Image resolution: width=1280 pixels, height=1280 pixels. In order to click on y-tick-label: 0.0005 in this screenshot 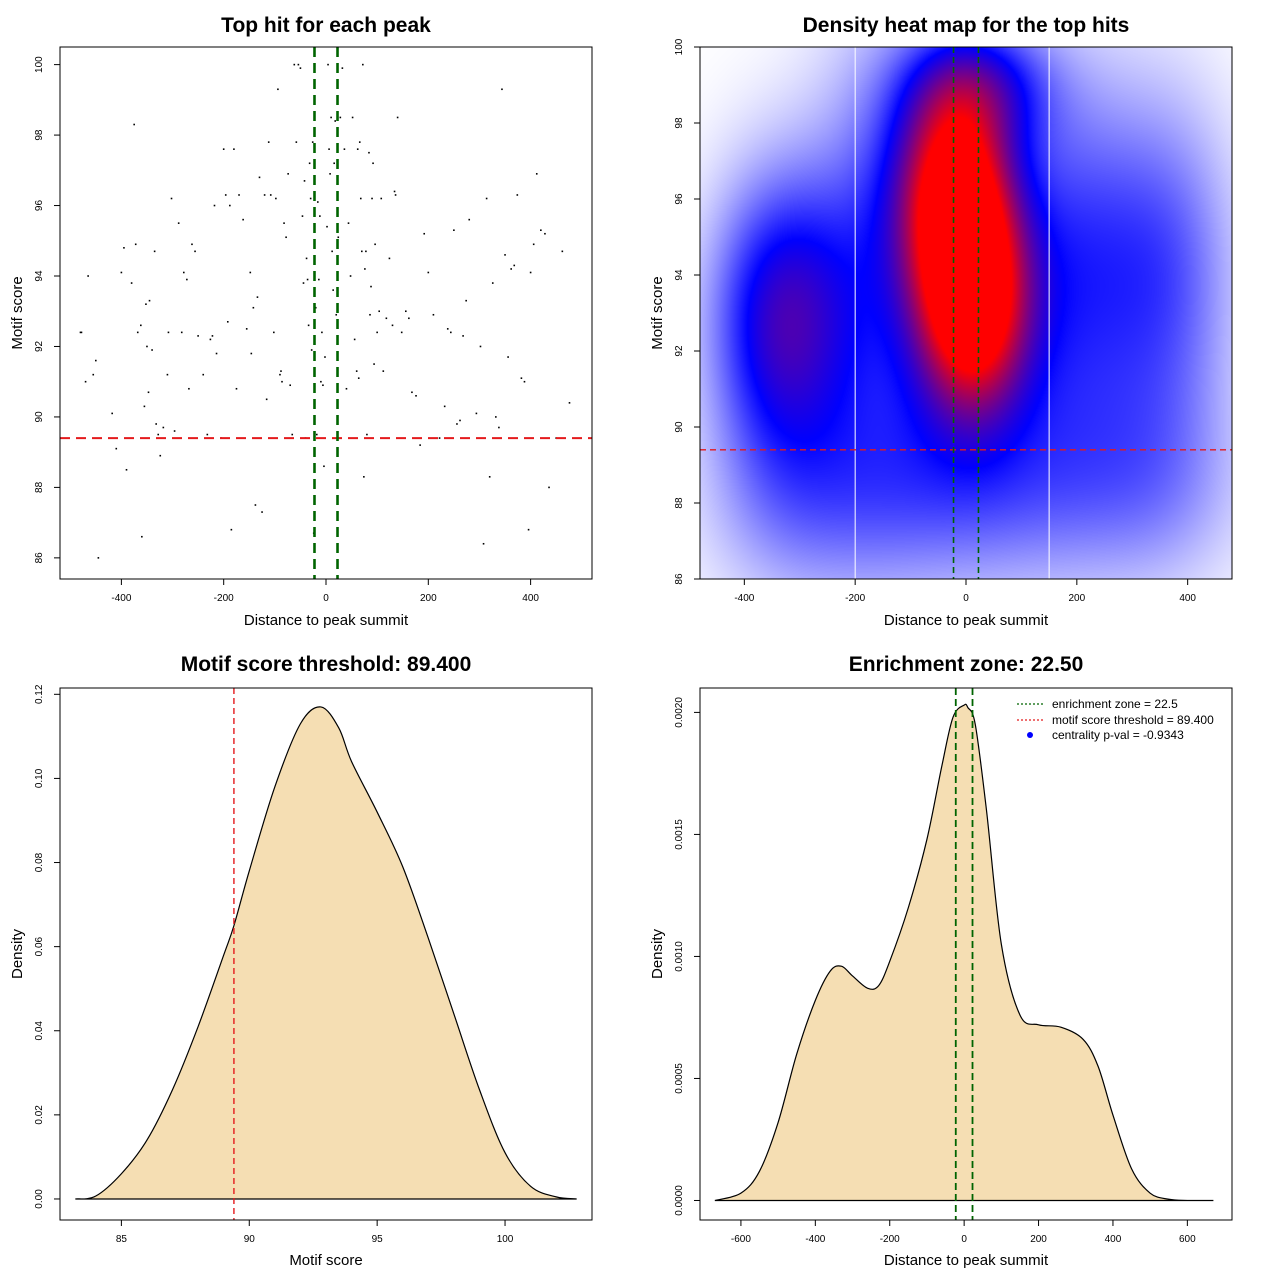, I will do `click(679, 1078)`.